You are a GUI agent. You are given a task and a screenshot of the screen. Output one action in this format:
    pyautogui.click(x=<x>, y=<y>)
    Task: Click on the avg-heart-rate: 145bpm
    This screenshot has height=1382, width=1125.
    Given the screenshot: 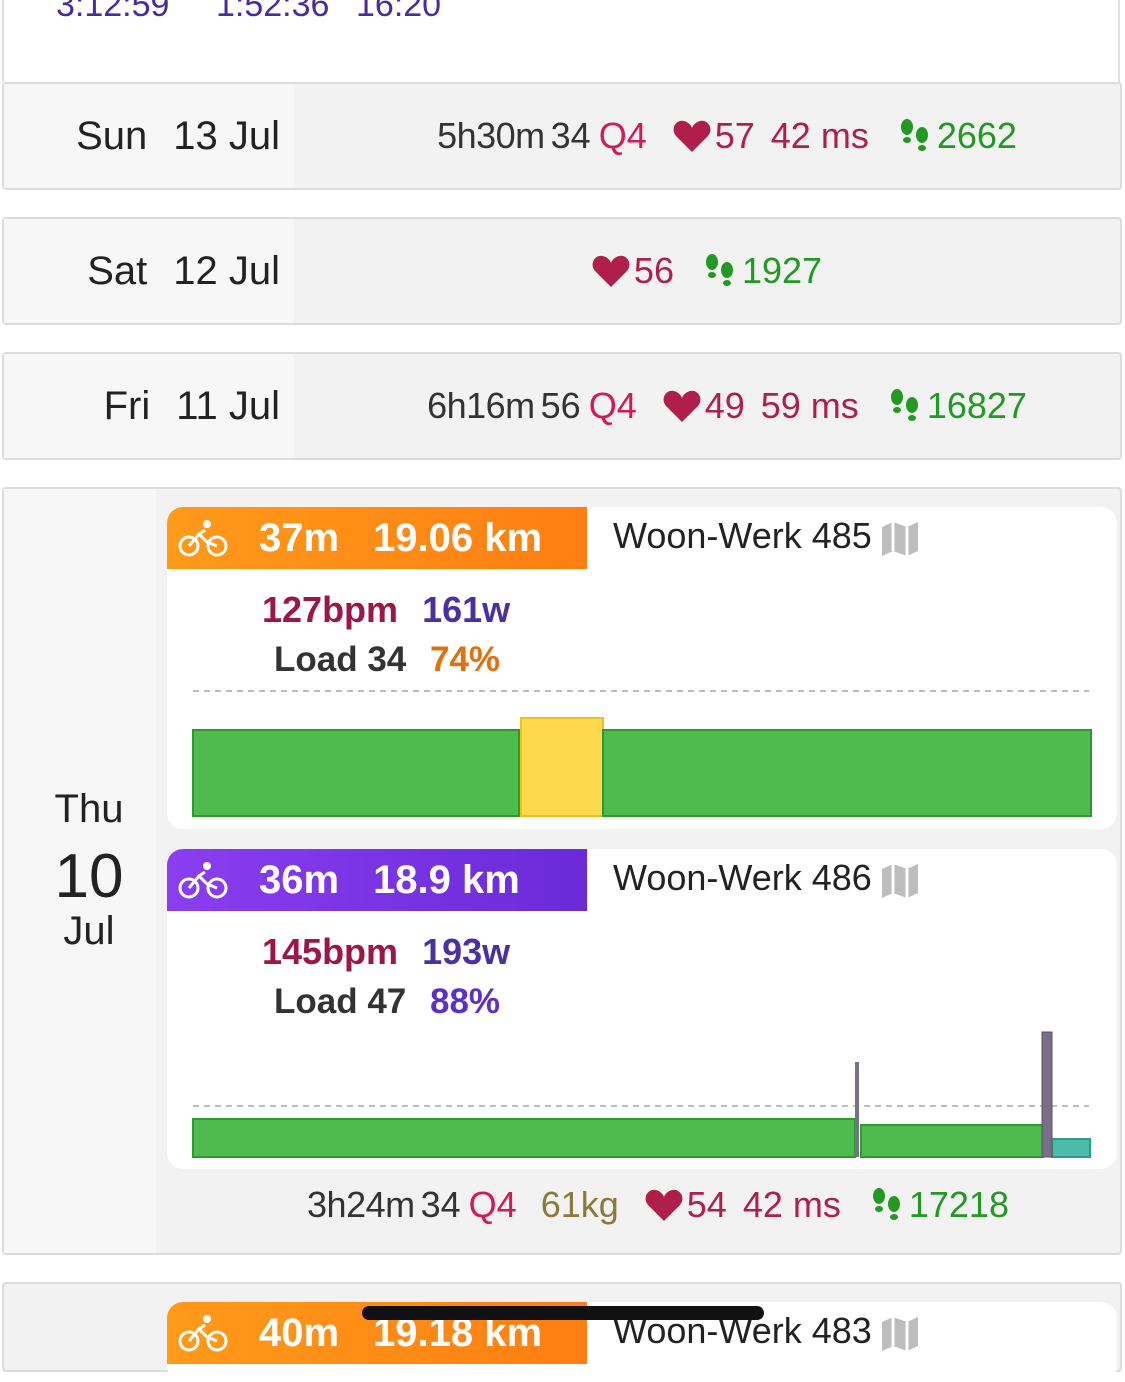 What is the action you would take?
    pyautogui.click(x=330, y=951)
    